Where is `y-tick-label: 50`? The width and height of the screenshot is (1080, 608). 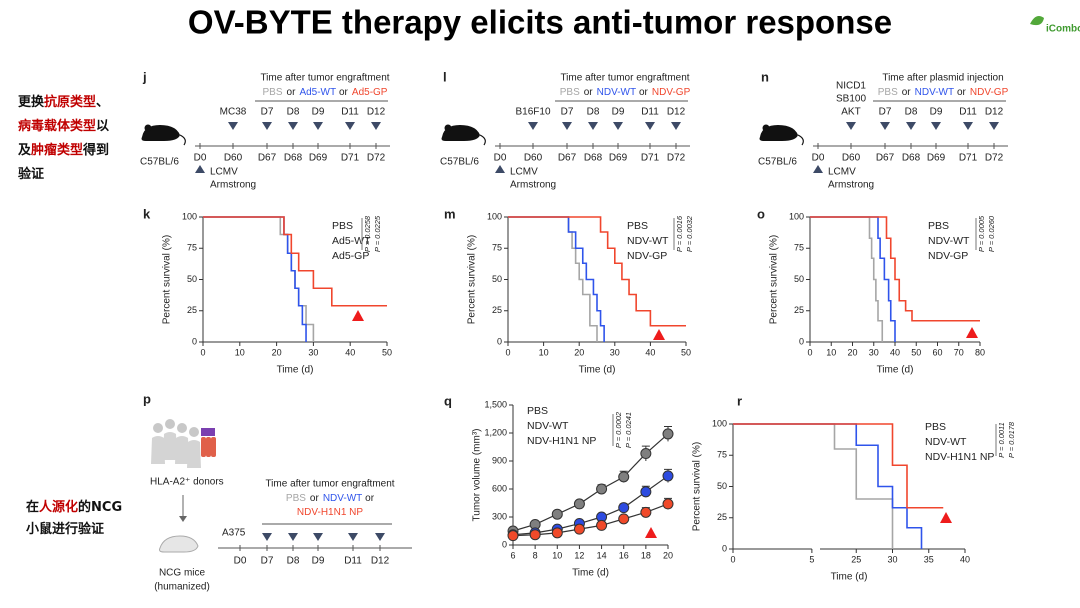 y-tick-label: 50 is located at coordinates (192, 279).